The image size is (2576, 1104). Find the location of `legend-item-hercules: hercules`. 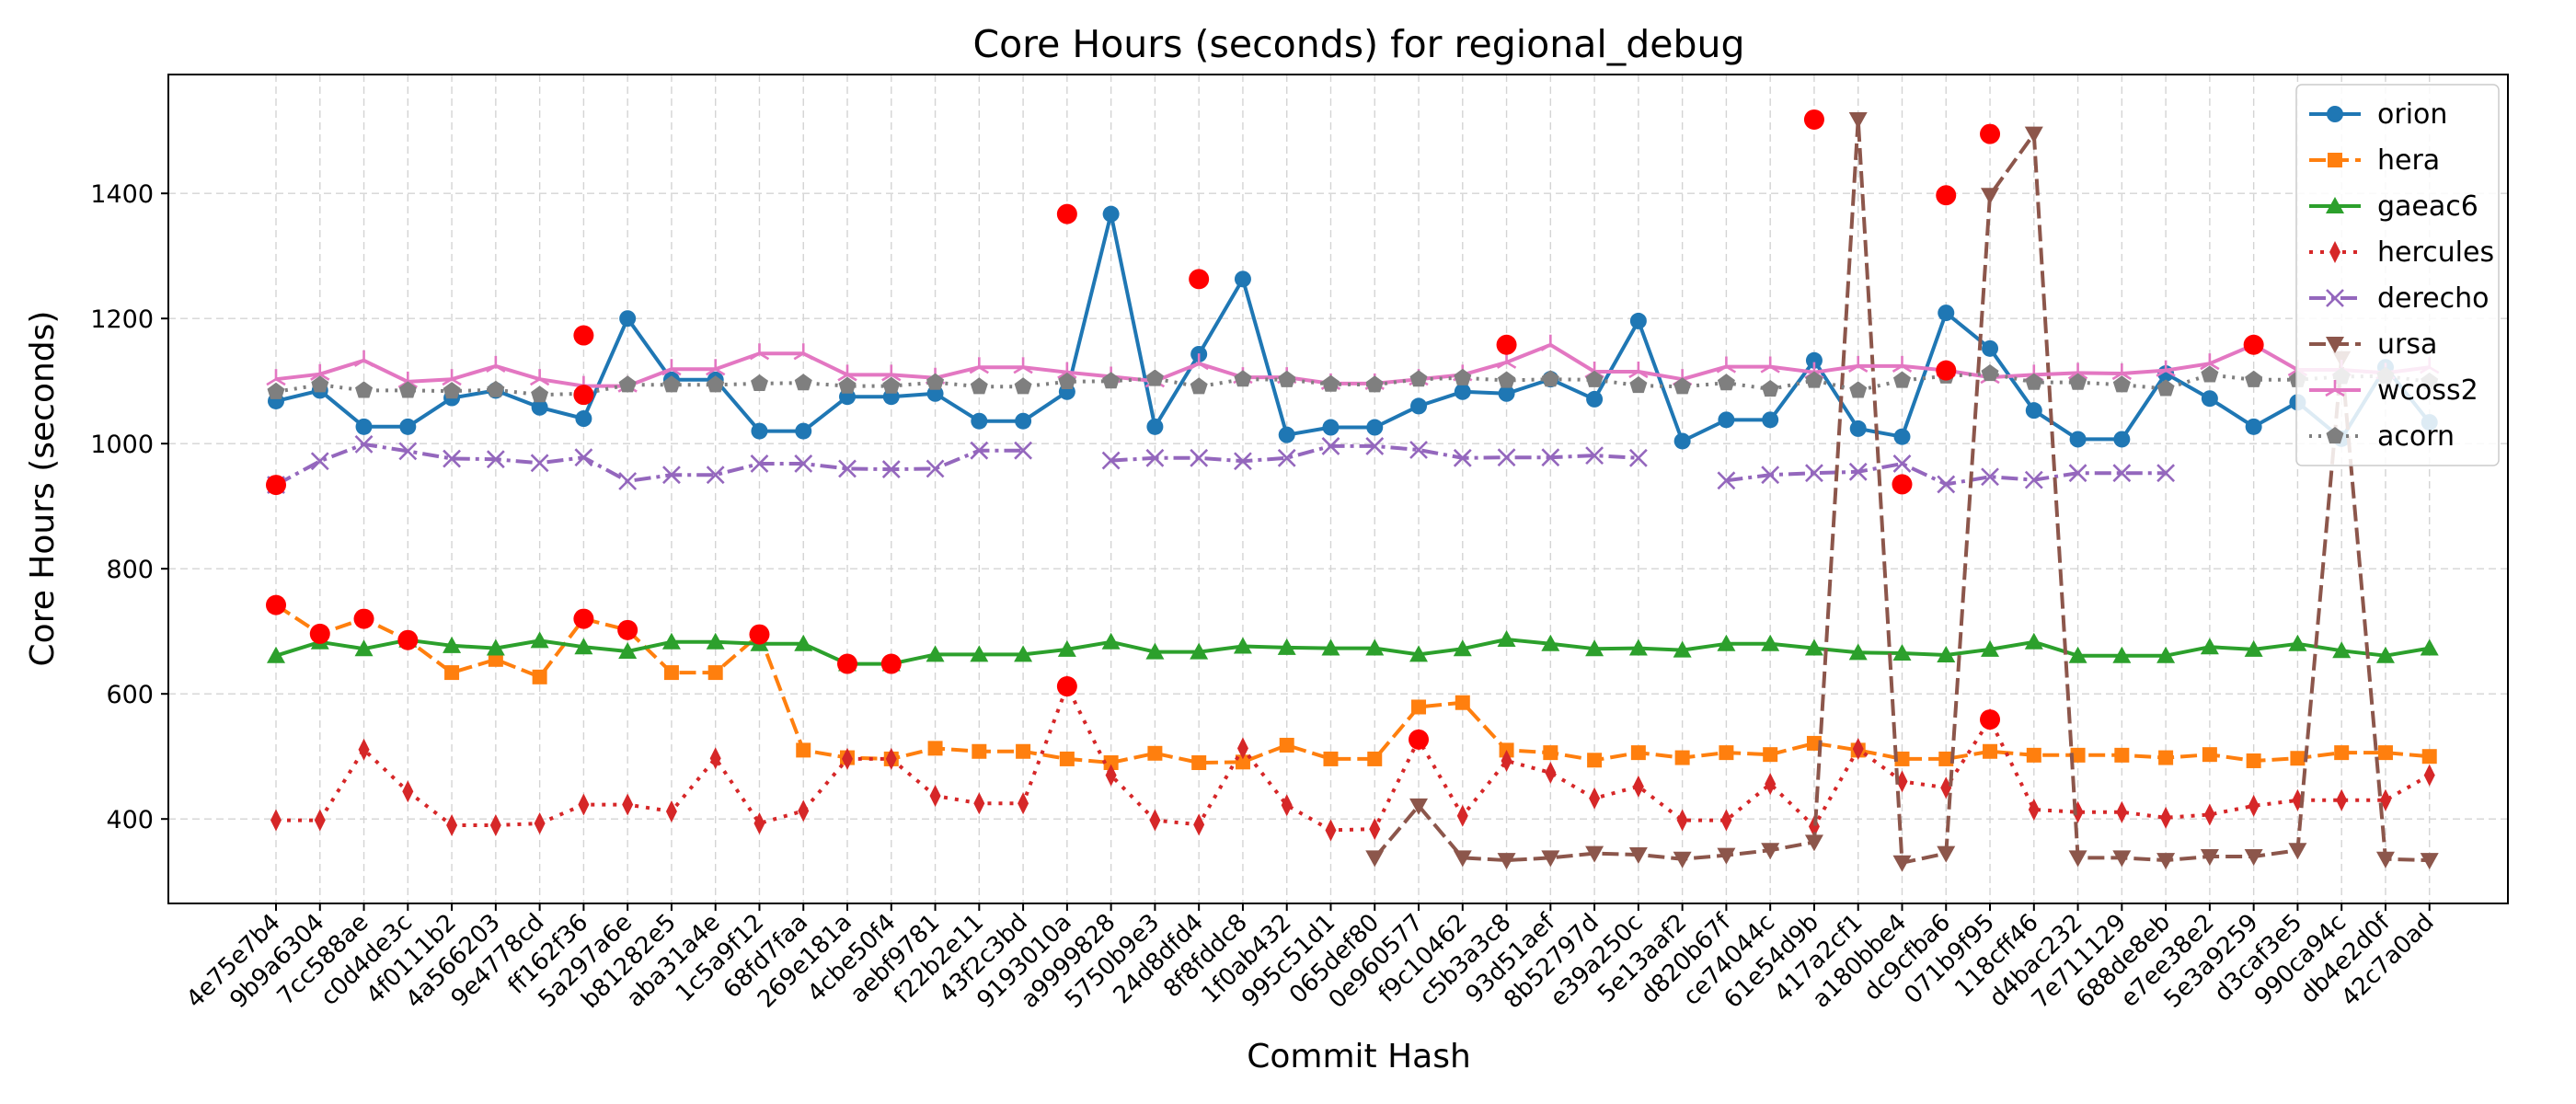

legend-item-hercules: hercules is located at coordinates (2401, 252).